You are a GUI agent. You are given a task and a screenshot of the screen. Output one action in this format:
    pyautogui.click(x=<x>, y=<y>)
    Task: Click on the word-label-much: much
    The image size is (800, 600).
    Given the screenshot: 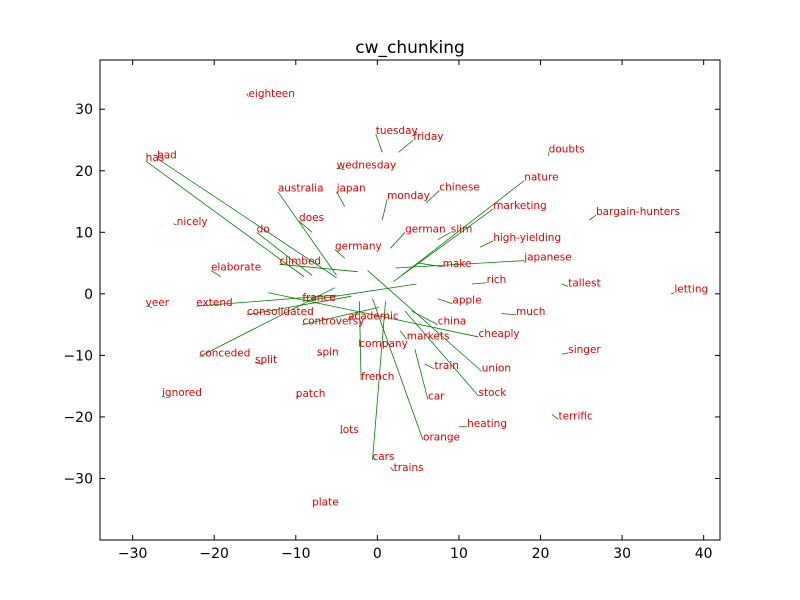 What is the action you would take?
    pyautogui.click(x=530, y=312)
    